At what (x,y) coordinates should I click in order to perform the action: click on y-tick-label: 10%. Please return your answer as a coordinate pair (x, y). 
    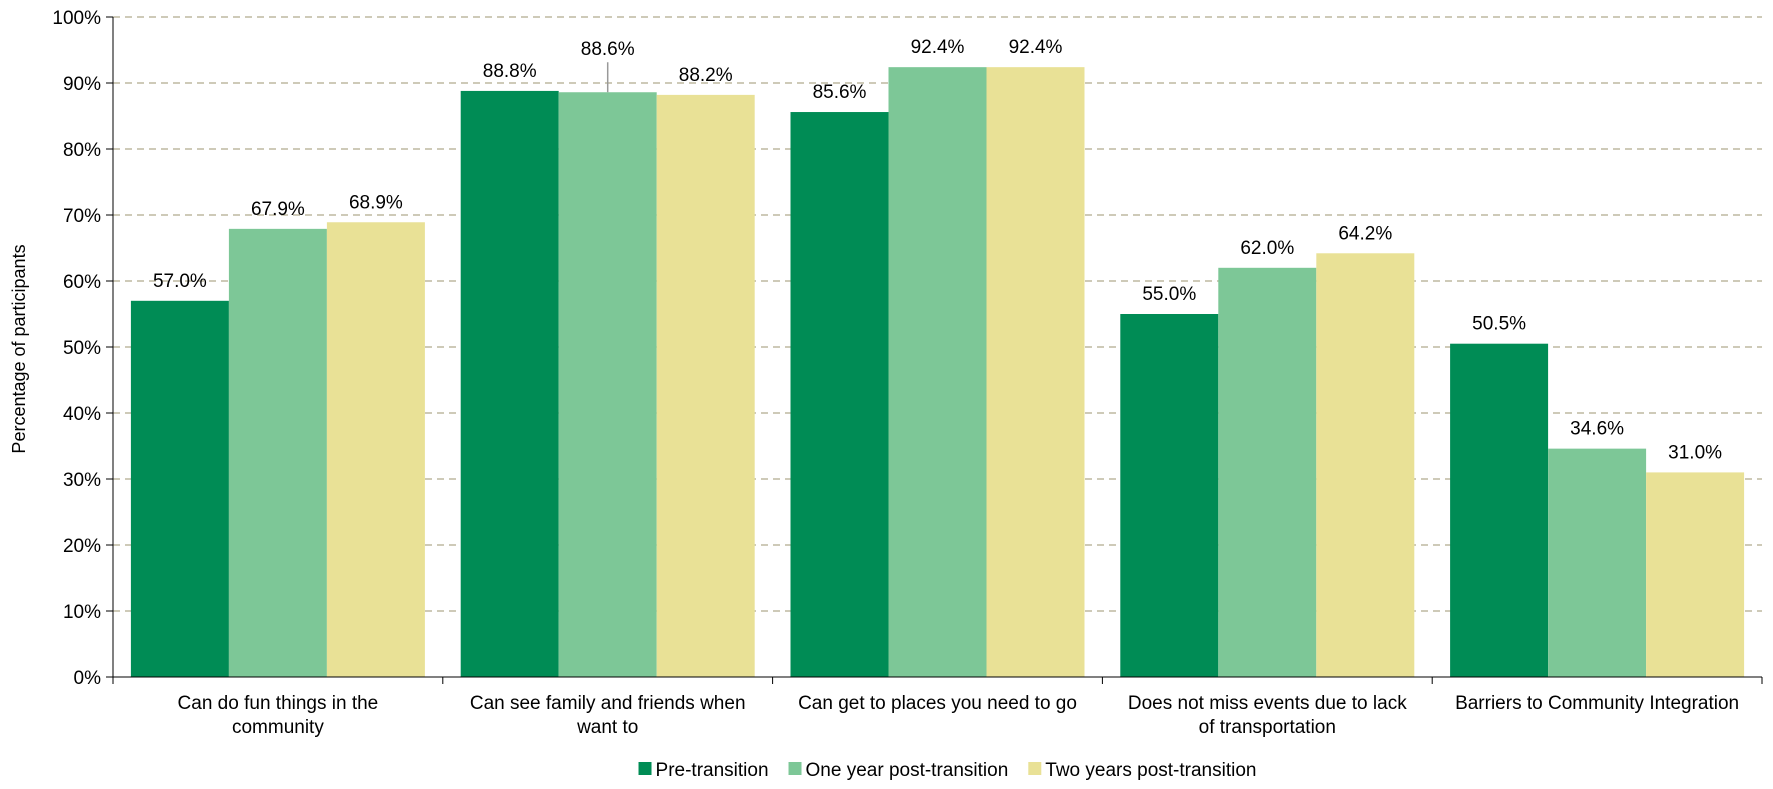
    Looking at the image, I should click on (82, 612).